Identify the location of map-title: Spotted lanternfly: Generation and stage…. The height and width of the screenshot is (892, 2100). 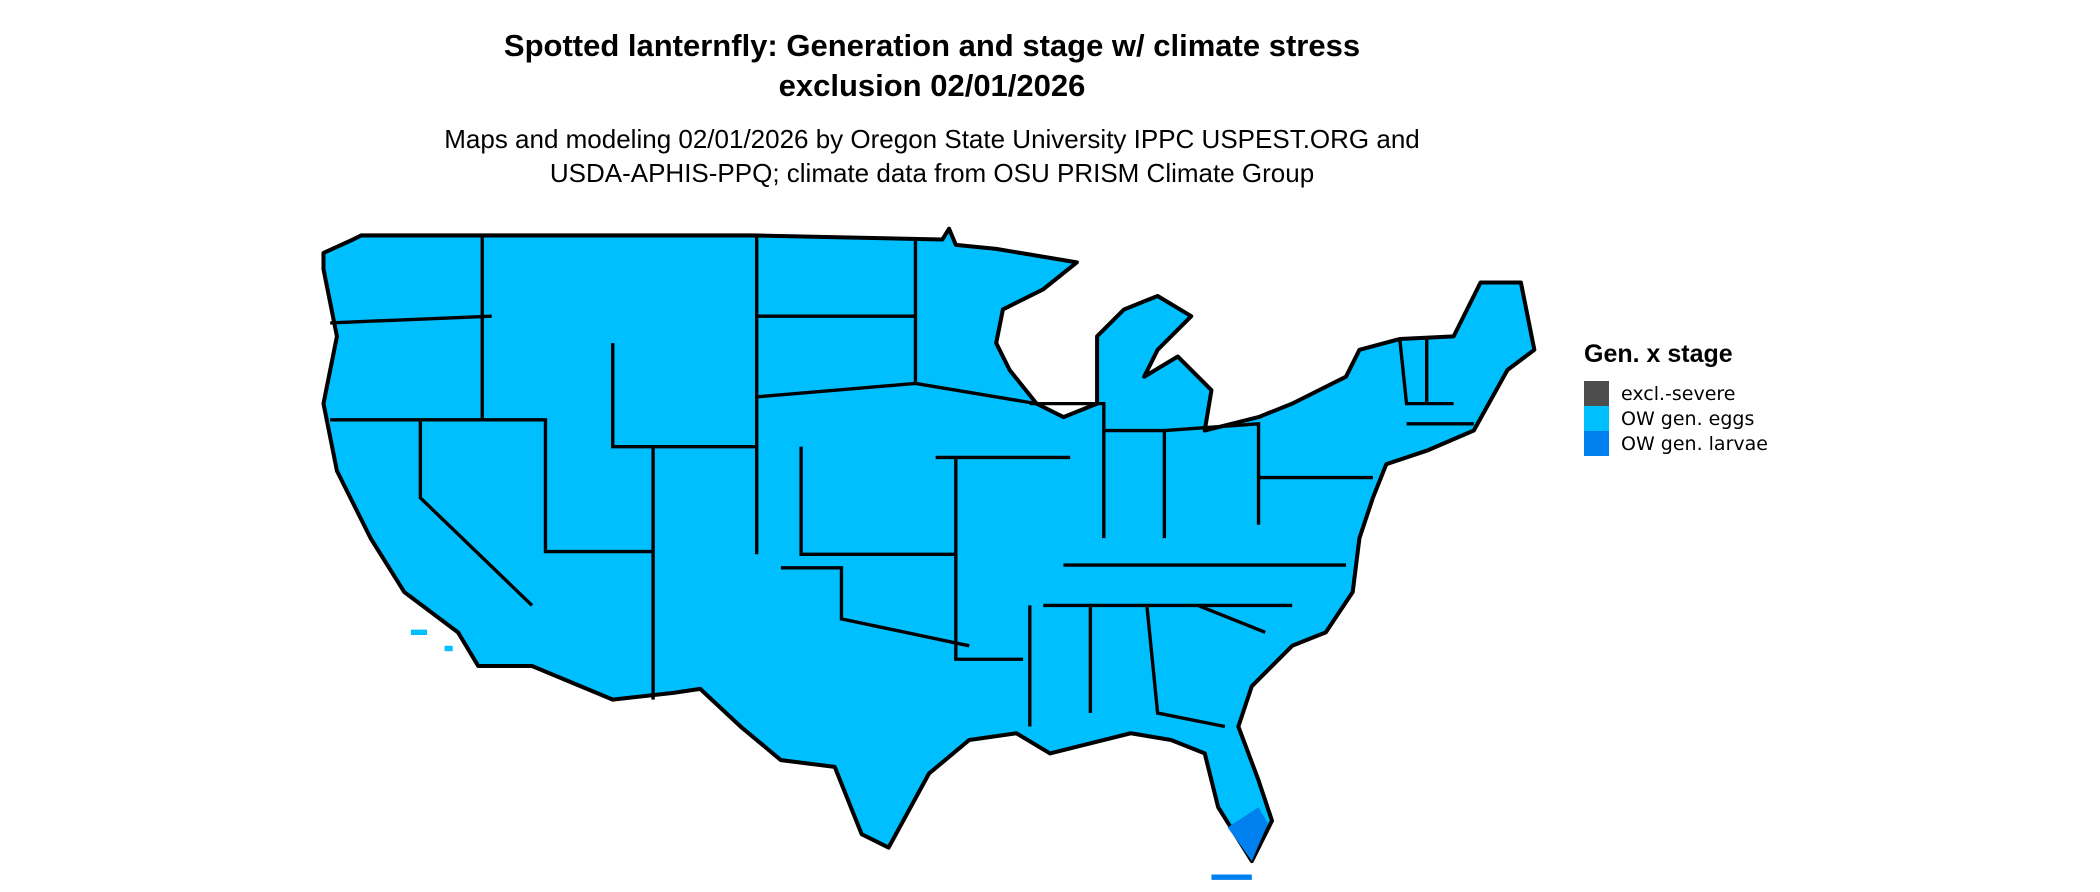
(932, 65).